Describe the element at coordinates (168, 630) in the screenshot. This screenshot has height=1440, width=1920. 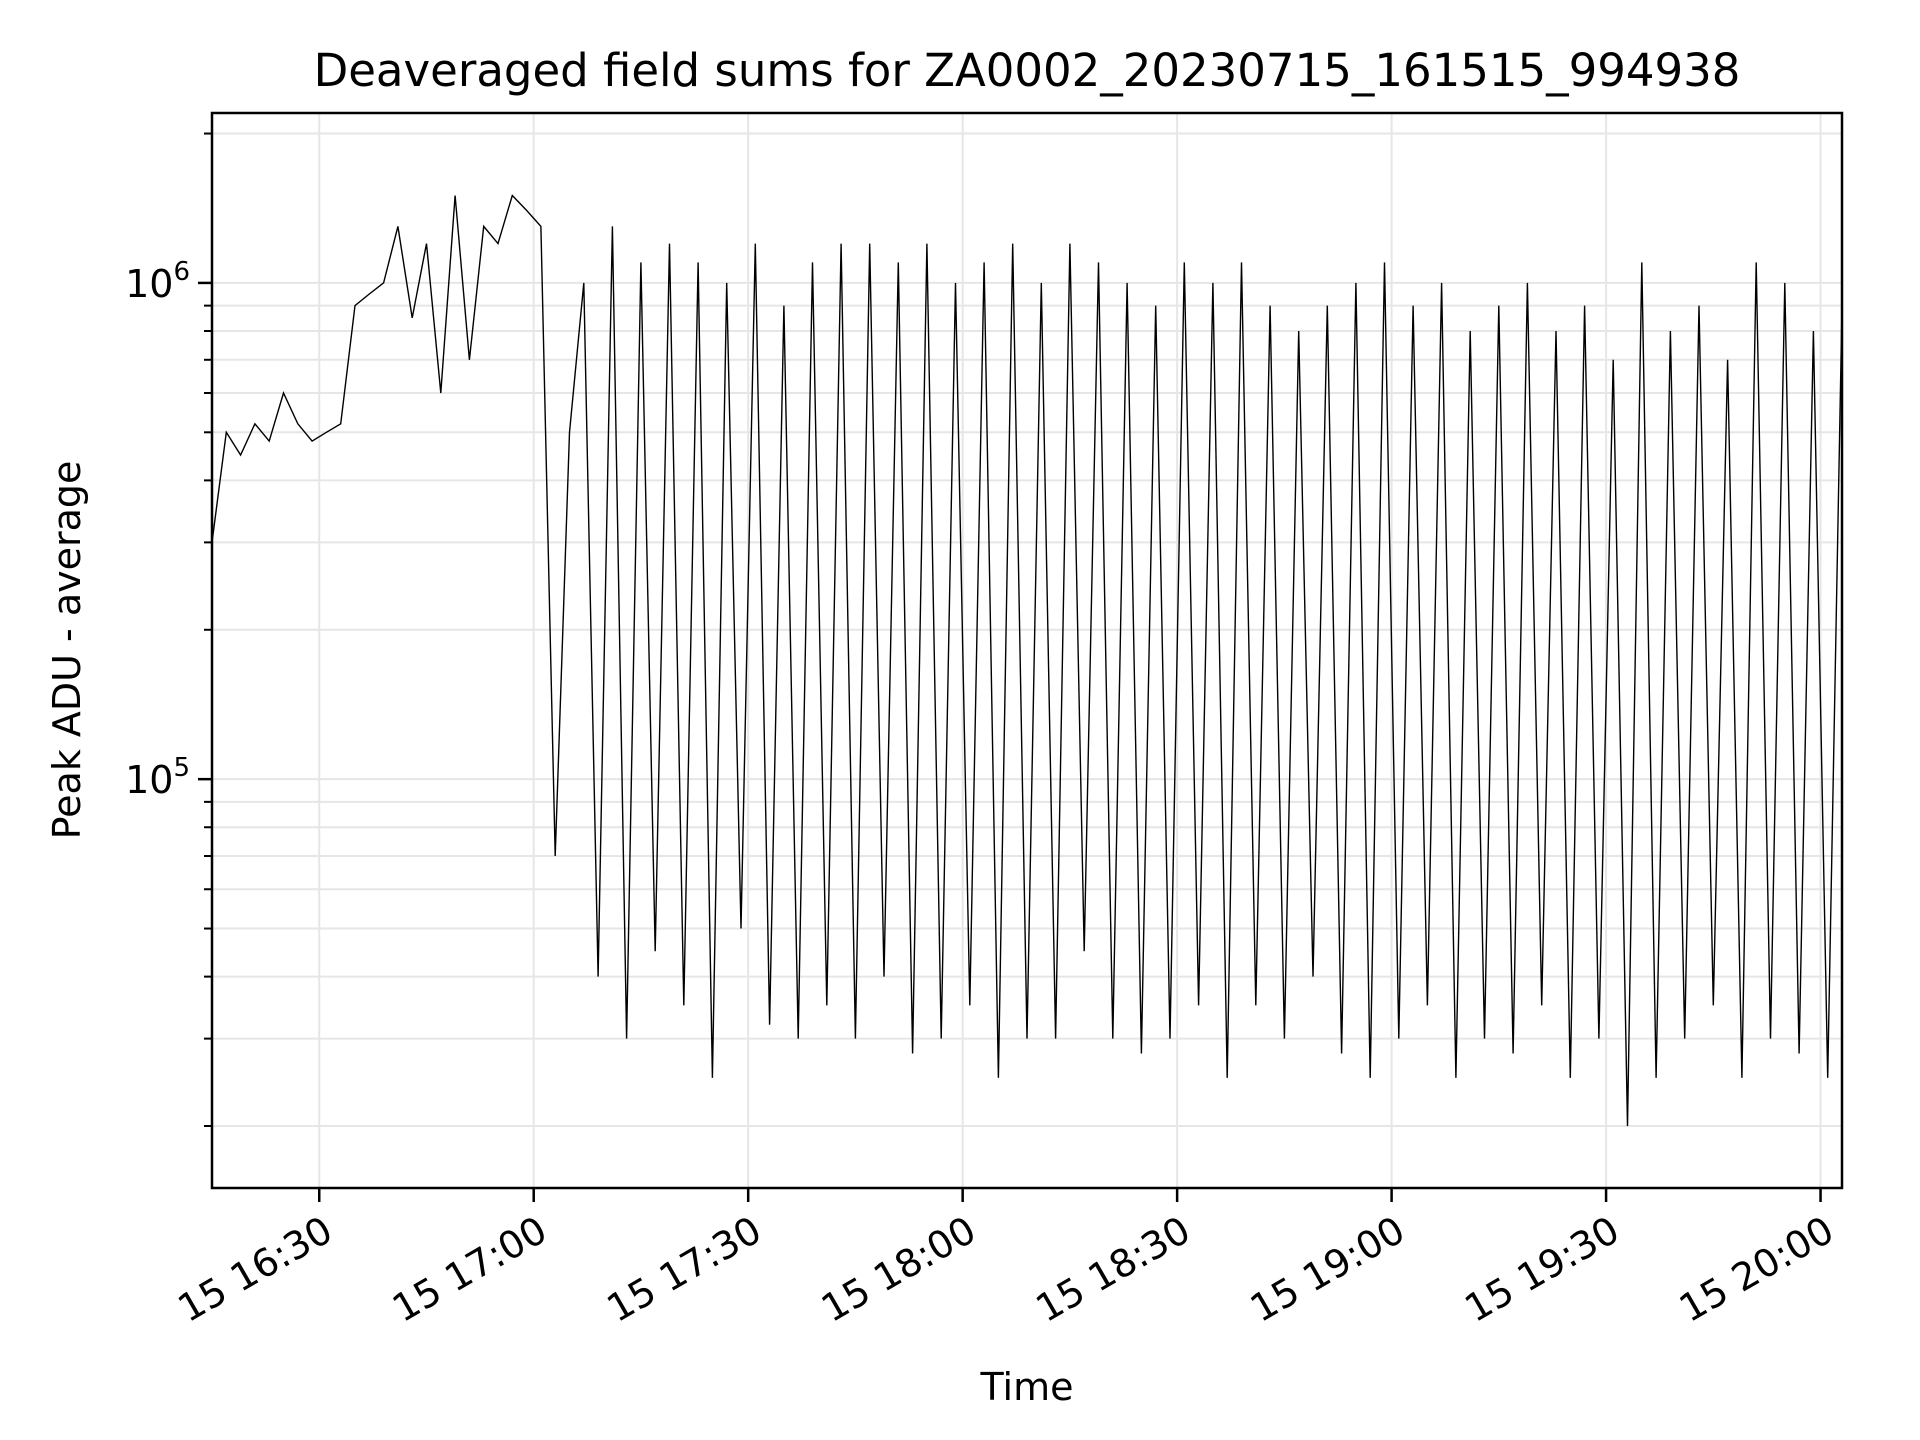
I see `y-axis: 105 106` at that location.